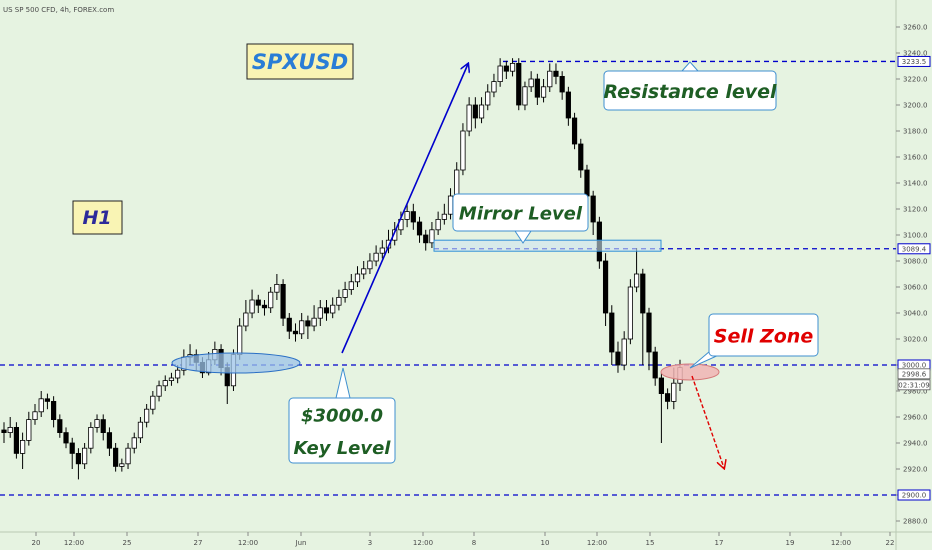 The width and height of the screenshot is (932, 550). What do you see at coordinates (36, 543) in the screenshot?
I see `x-tick-label: 20` at bounding box center [36, 543].